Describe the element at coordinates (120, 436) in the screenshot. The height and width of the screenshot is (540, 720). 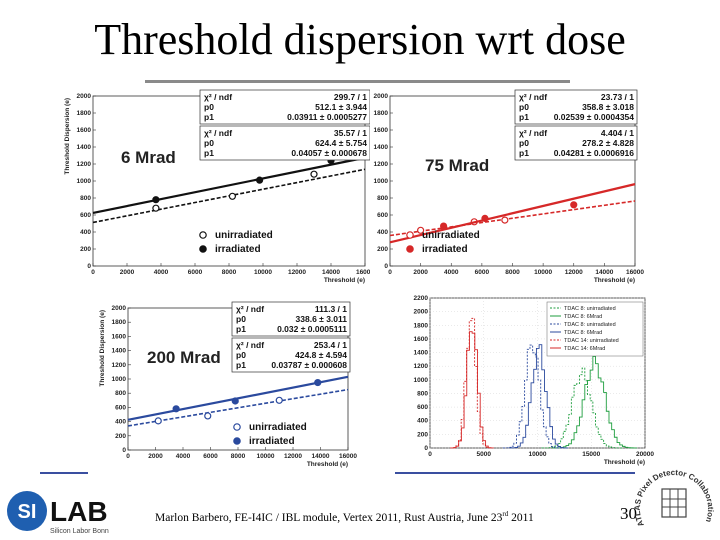
I see `y-tick-label: 200` at that location.